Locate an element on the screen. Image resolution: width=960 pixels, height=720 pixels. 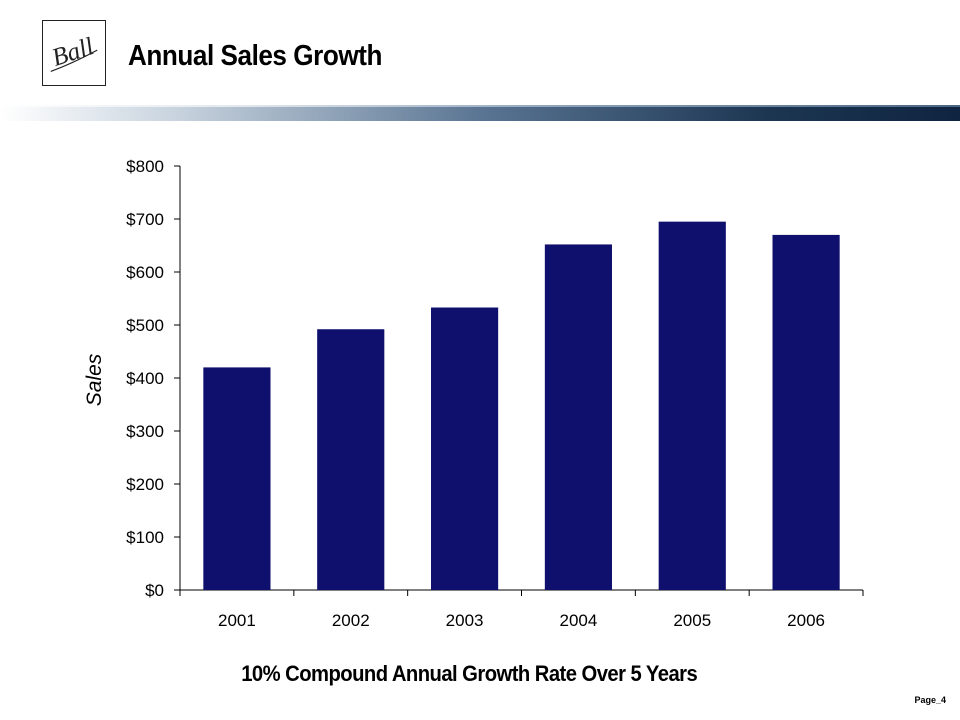
x-tick-label: 2005 is located at coordinates (692, 620).